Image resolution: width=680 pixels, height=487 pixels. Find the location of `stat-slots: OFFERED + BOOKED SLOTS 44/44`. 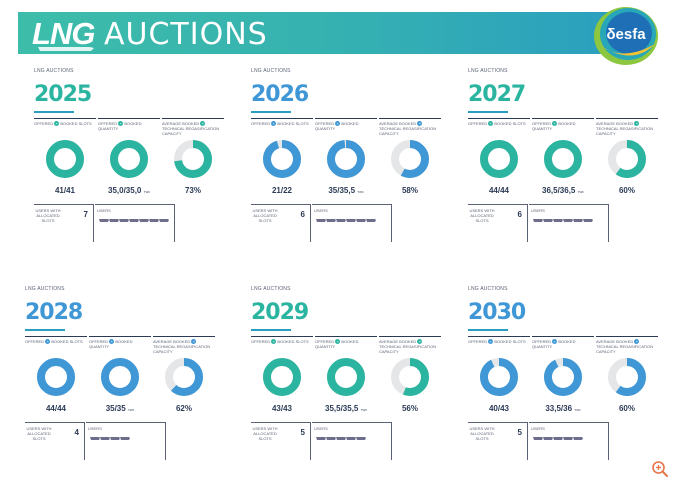

stat-slots: OFFERED + BOOKED SLOTS 44/44 is located at coordinates (56, 376).